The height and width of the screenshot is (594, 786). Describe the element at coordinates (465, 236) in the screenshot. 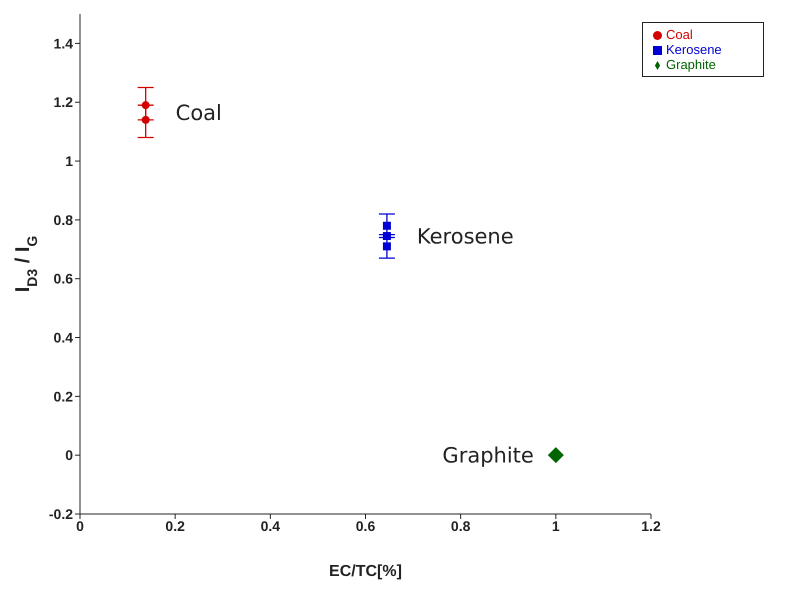

I see `annotation: Kerosene` at that location.